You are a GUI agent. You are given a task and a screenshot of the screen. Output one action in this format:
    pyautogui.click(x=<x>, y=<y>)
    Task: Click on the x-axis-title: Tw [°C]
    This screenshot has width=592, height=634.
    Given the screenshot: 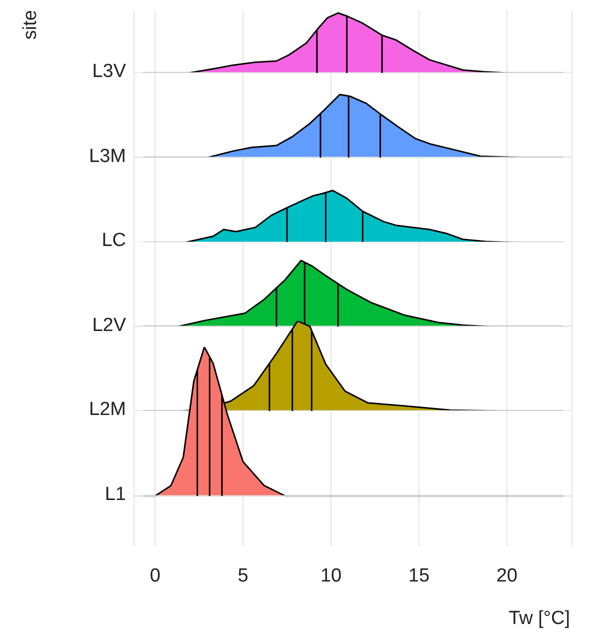 What is the action you would take?
    pyautogui.click(x=539, y=618)
    